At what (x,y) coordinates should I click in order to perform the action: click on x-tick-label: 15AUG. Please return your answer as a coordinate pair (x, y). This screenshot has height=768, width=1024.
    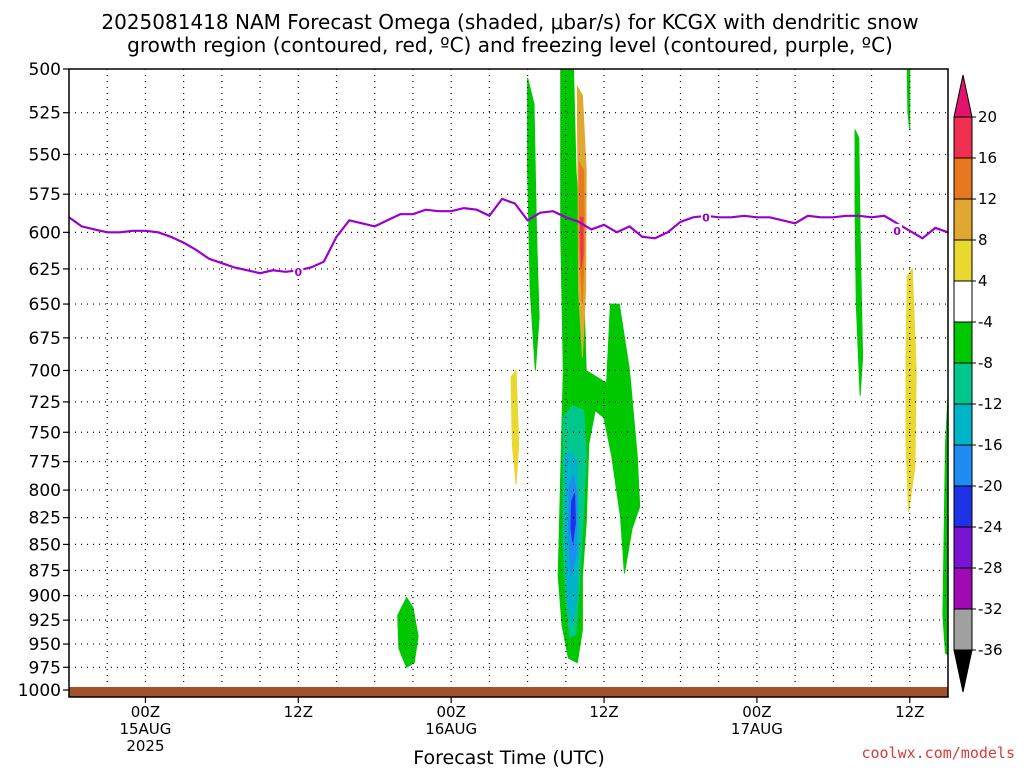
    Looking at the image, I should click on (145, 729).